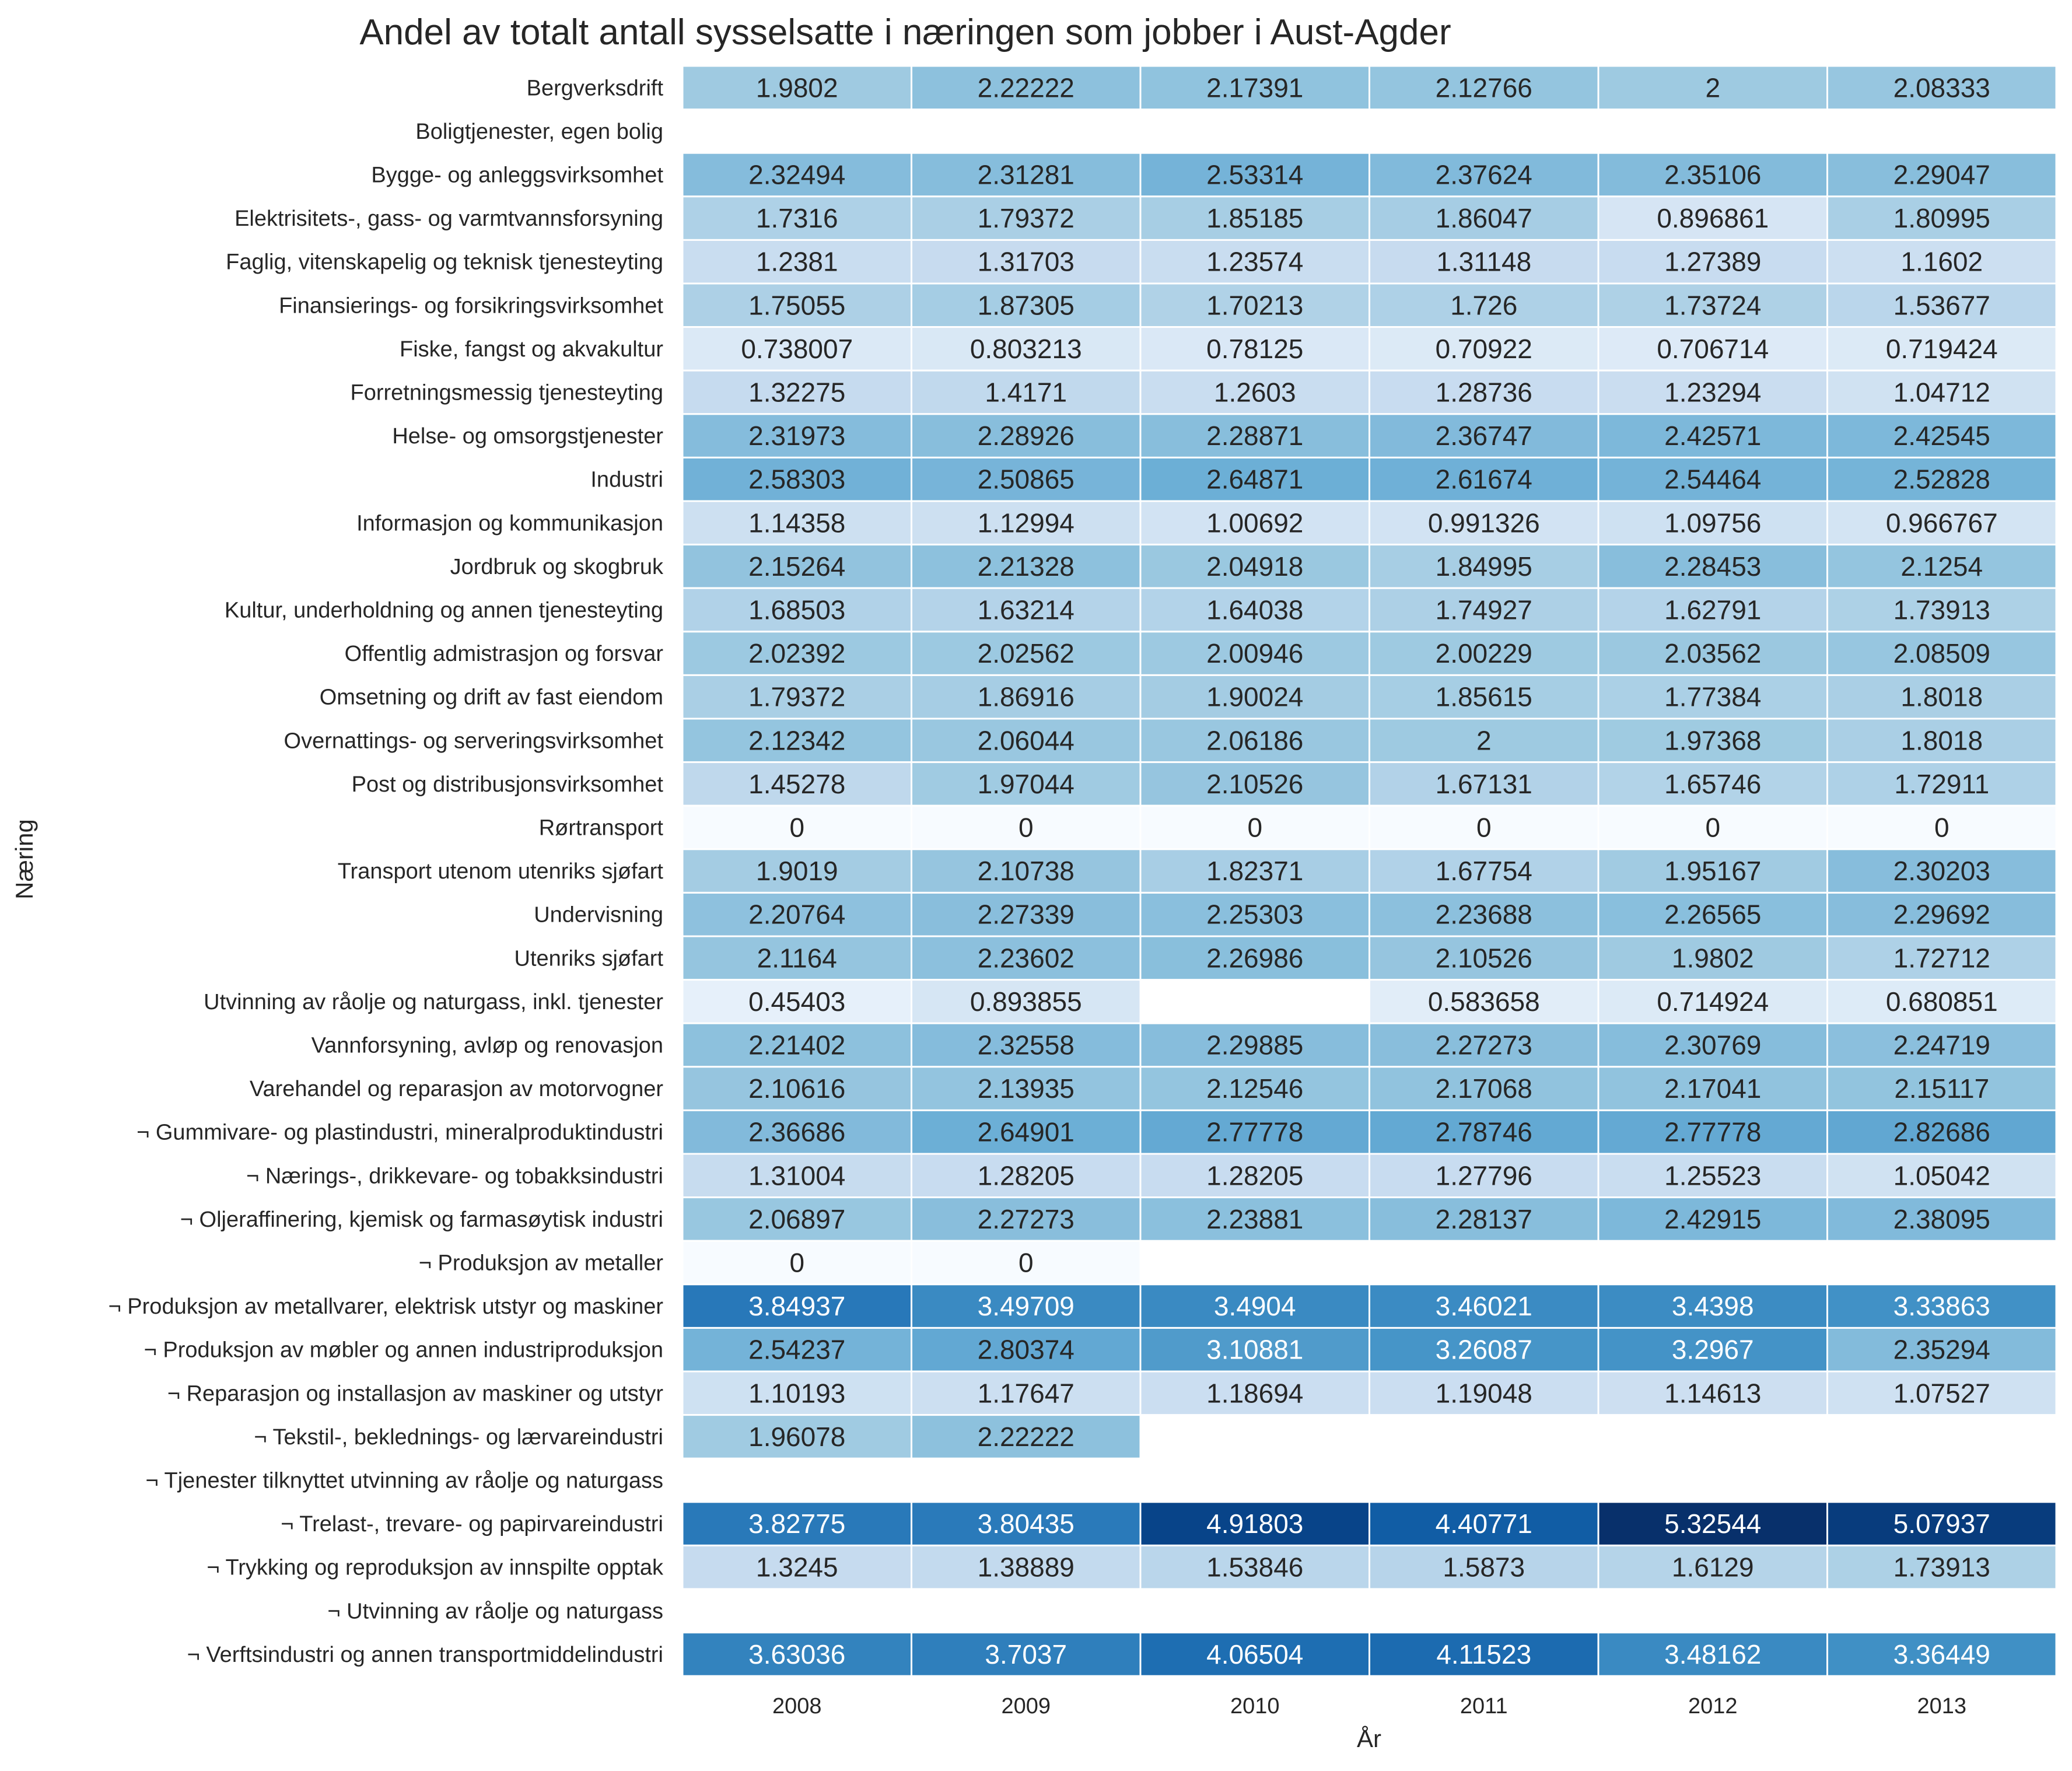 This screenshot has height=1771, width=2072. I want to click on cell-value-label: 1.90024, so click(1254, 697).